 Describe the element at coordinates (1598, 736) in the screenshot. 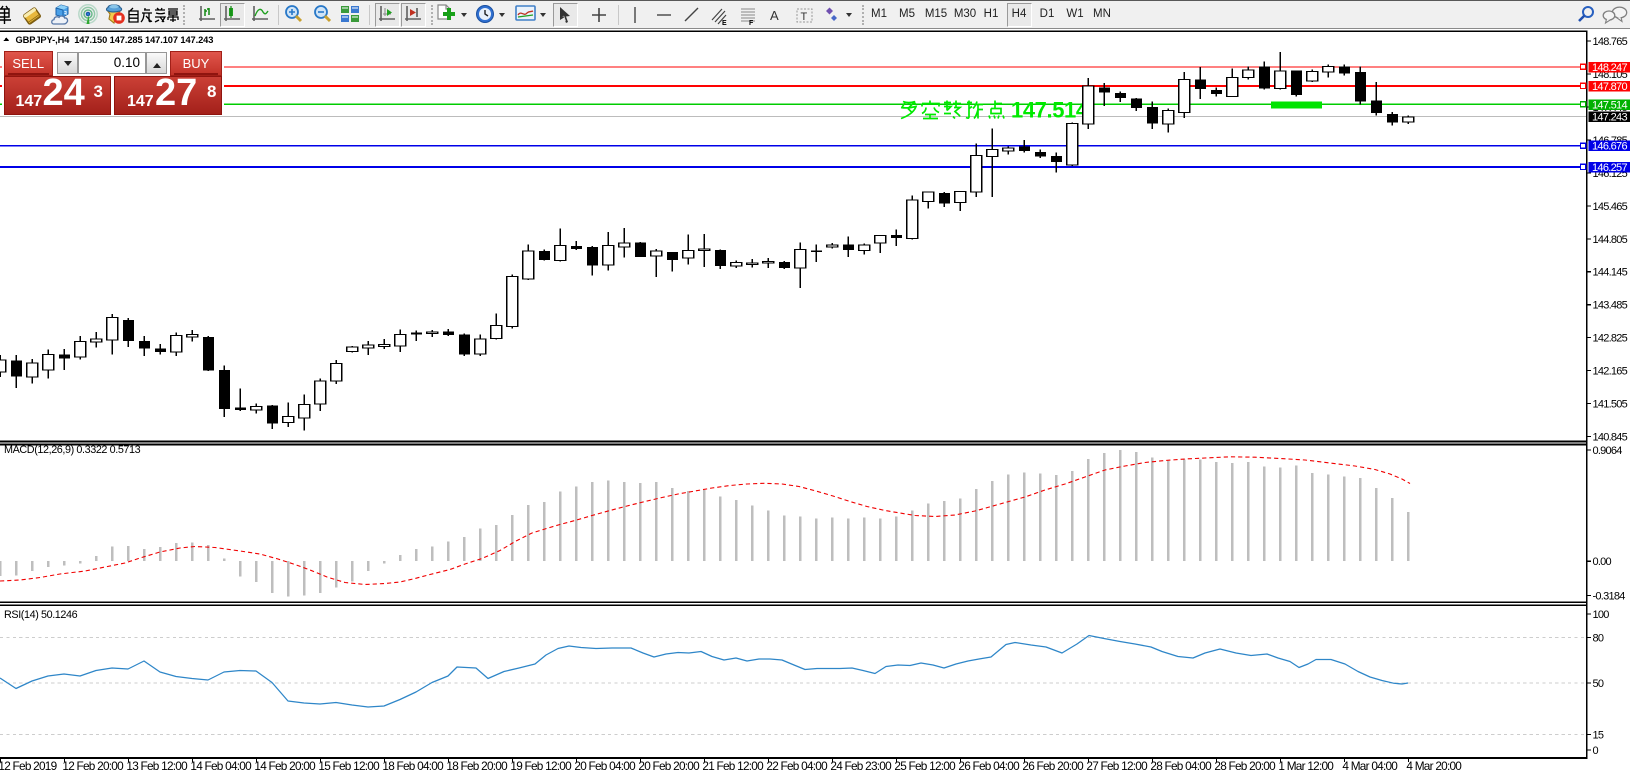

I see `svg-text: 15` at that location.